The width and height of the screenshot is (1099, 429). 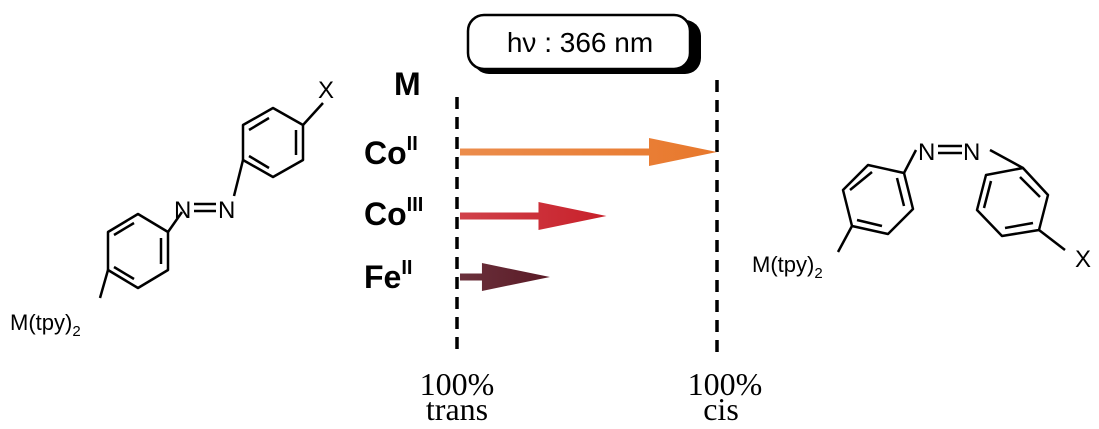 What do you see at coordinates (457, 384) in the screenshot?
I see `trans-percent-label: 100%` at bounding box center [457, 384].